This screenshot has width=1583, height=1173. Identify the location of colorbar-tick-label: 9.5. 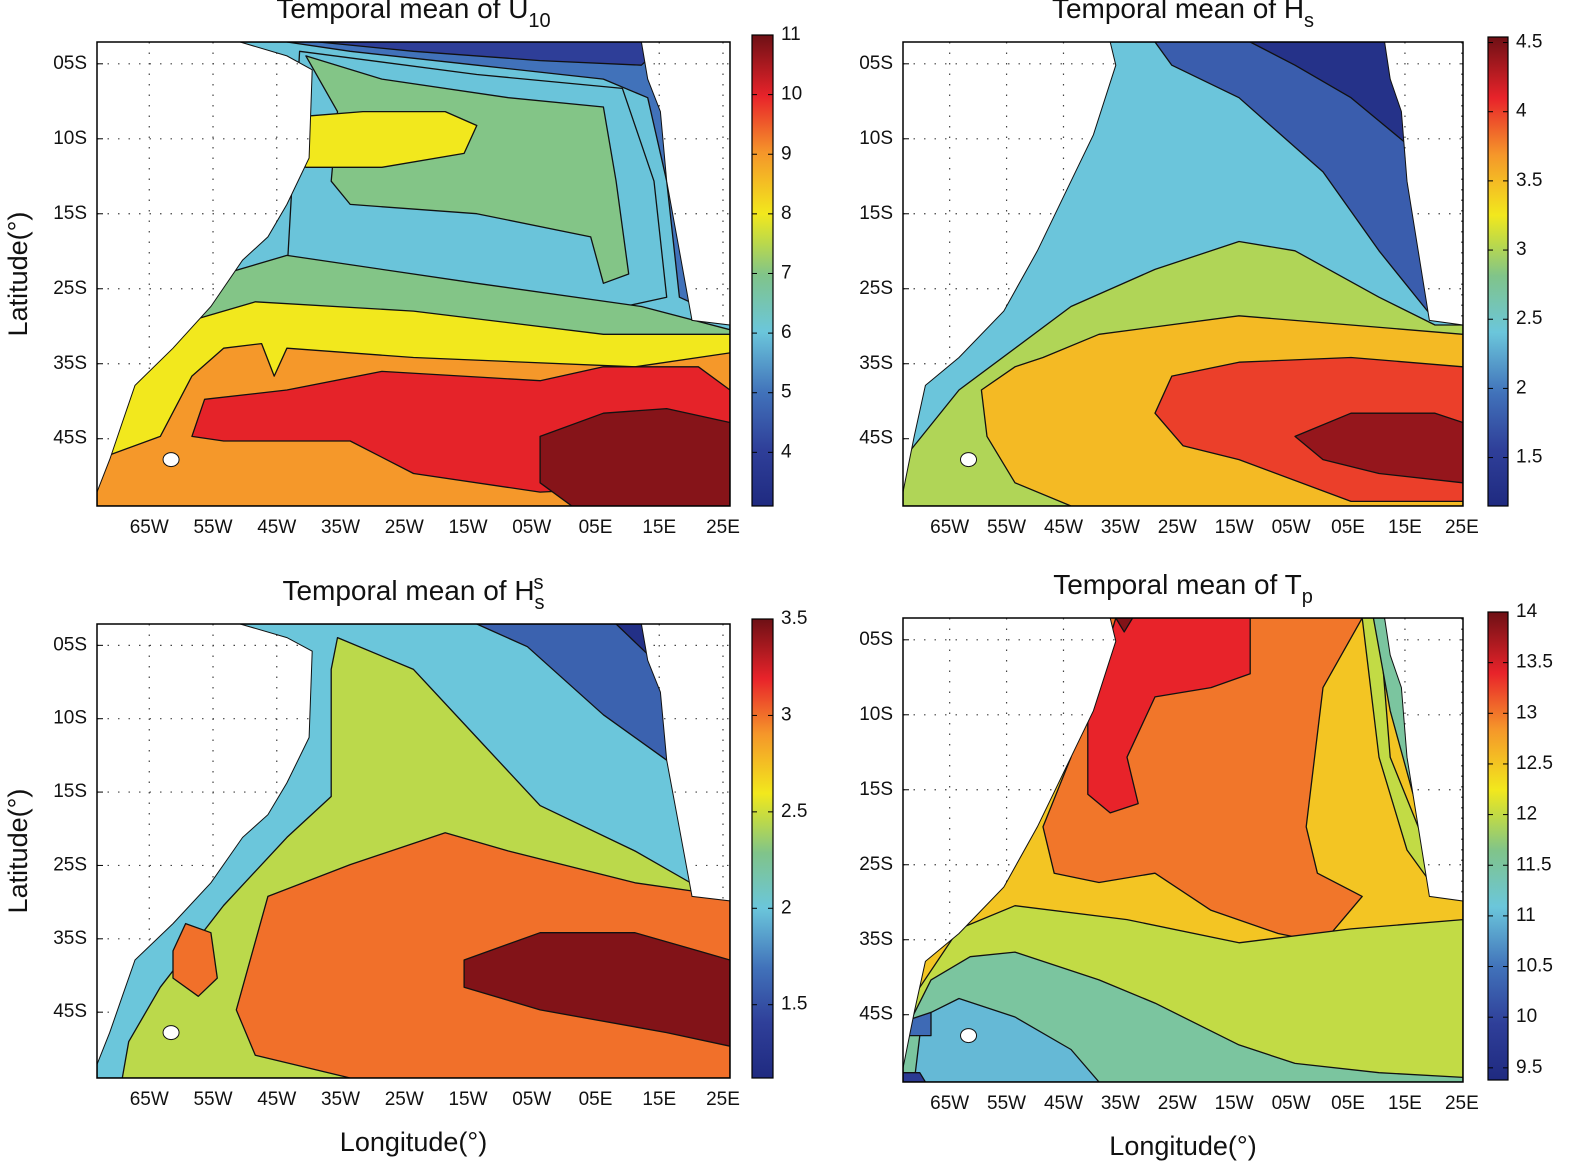
(1529, 1067).